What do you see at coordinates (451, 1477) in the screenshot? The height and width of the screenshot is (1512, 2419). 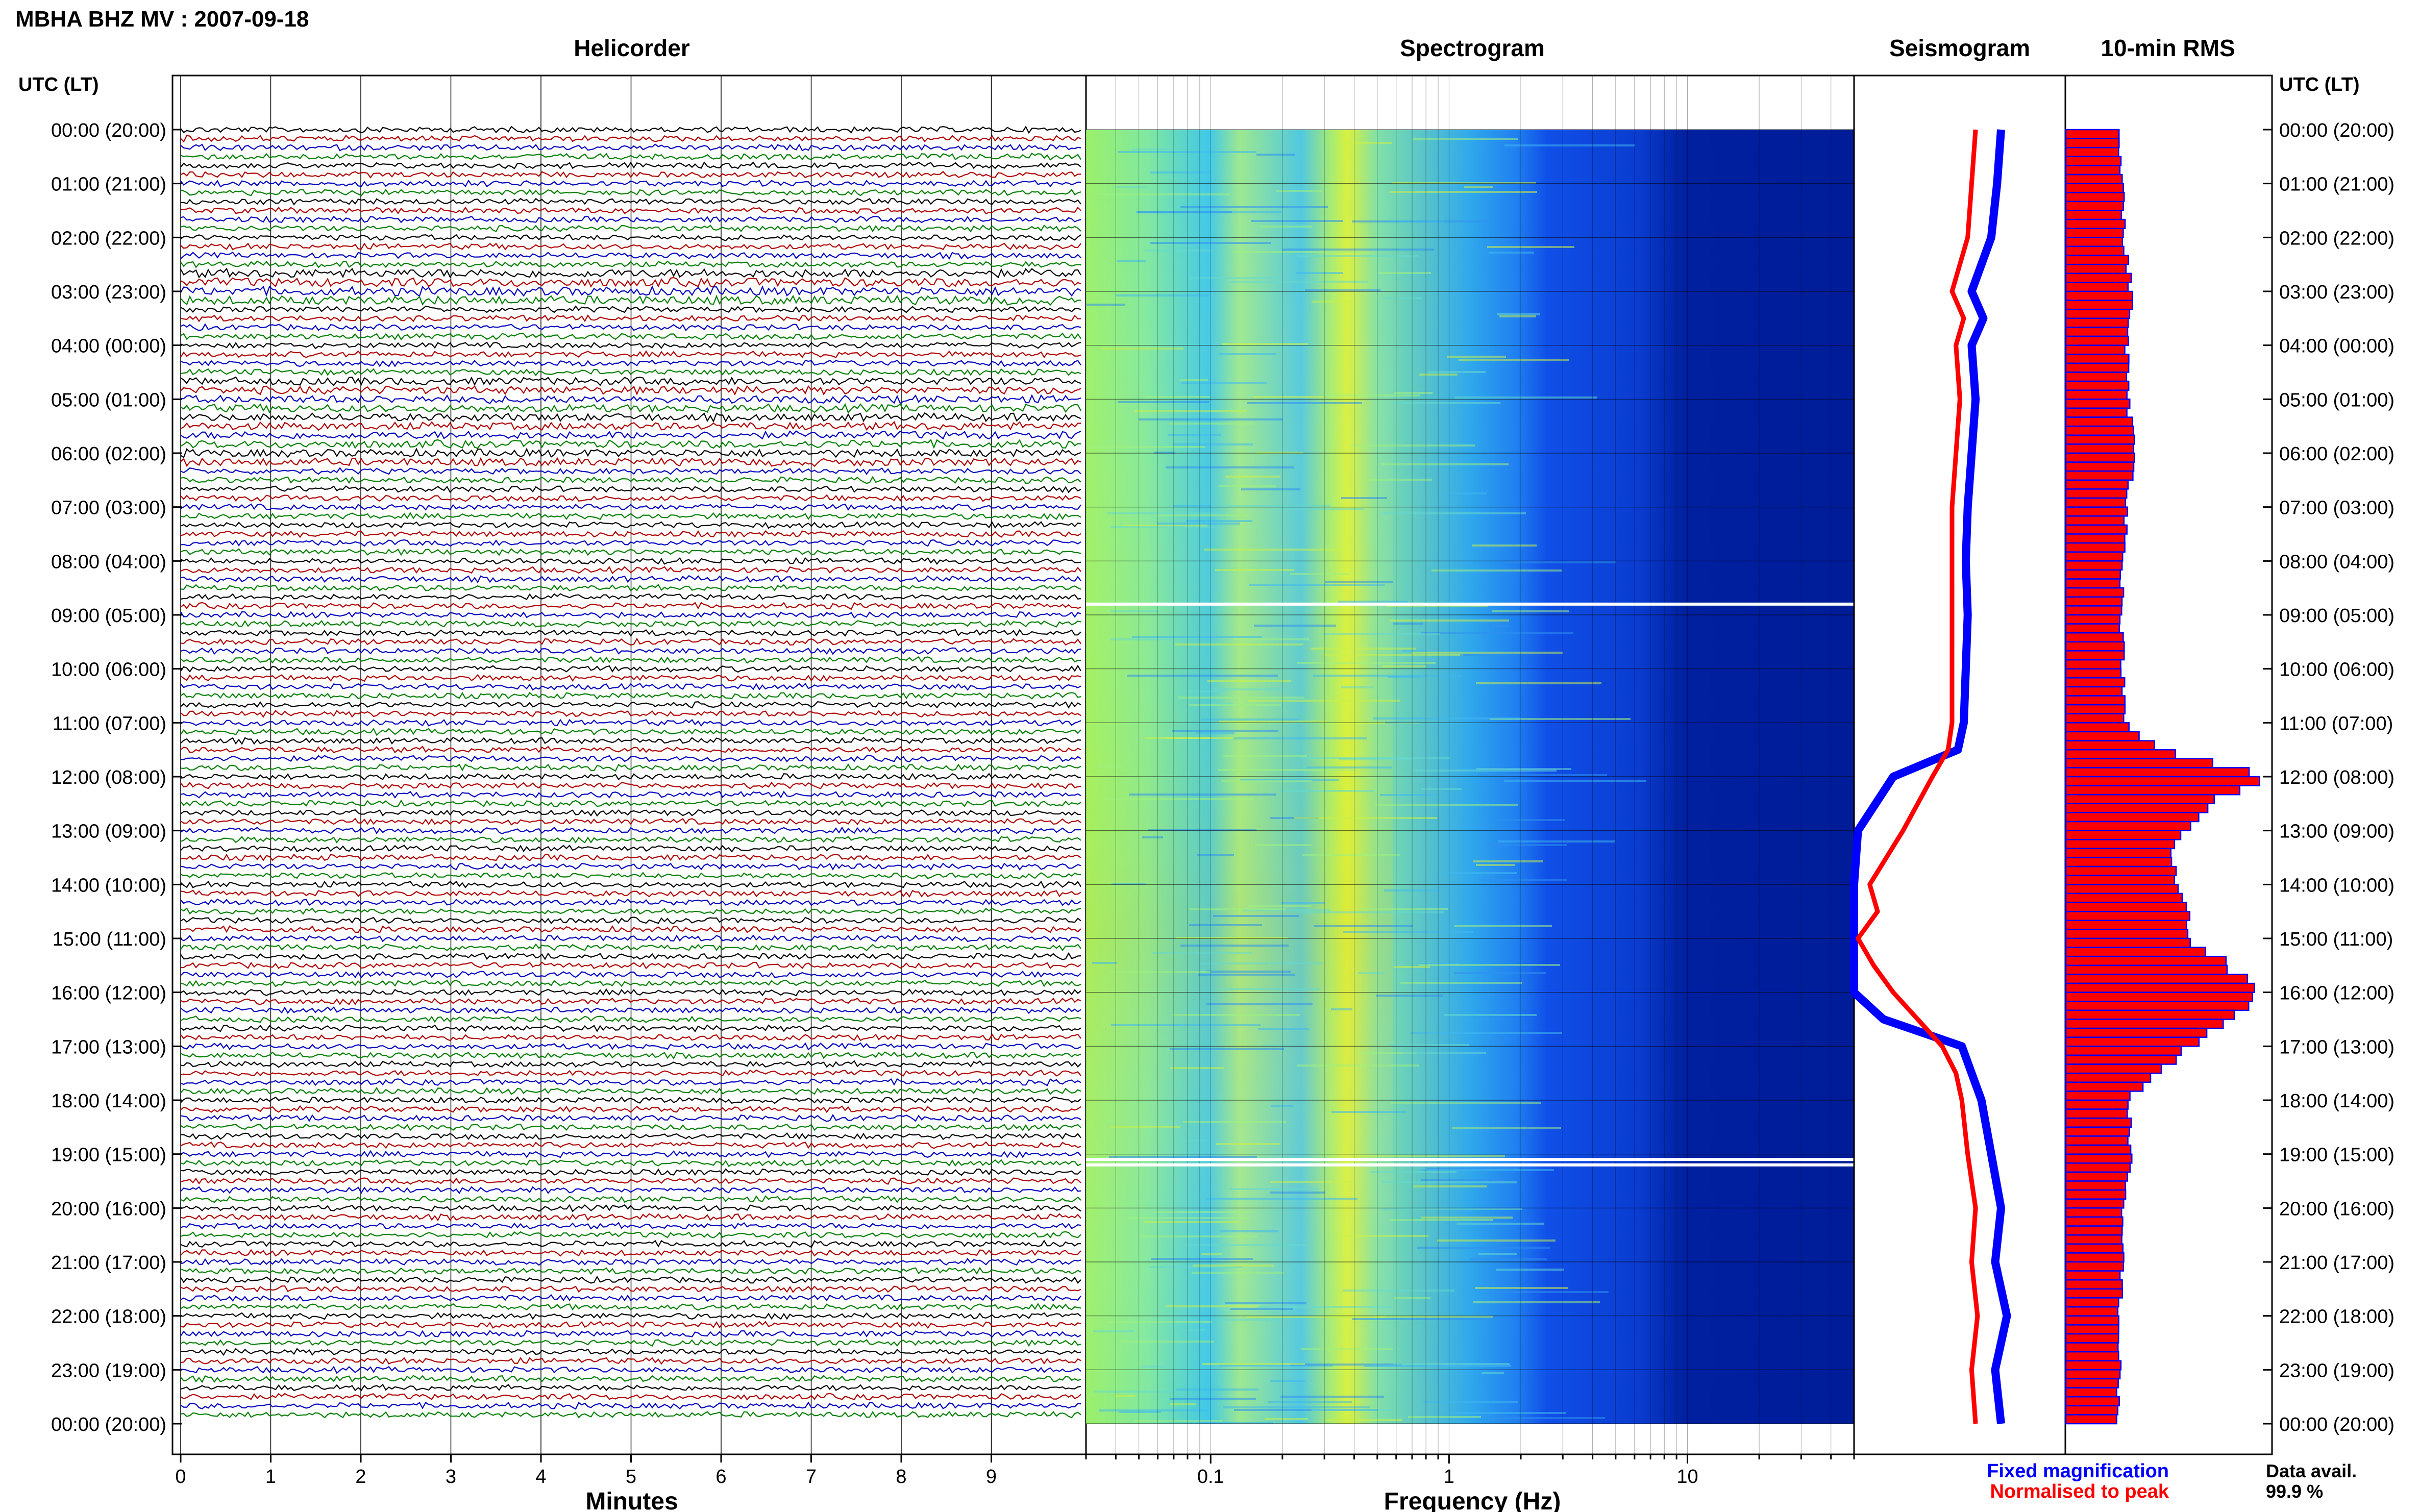 I see `minute-tick-label: 3` at bounding box center [451, 1477].